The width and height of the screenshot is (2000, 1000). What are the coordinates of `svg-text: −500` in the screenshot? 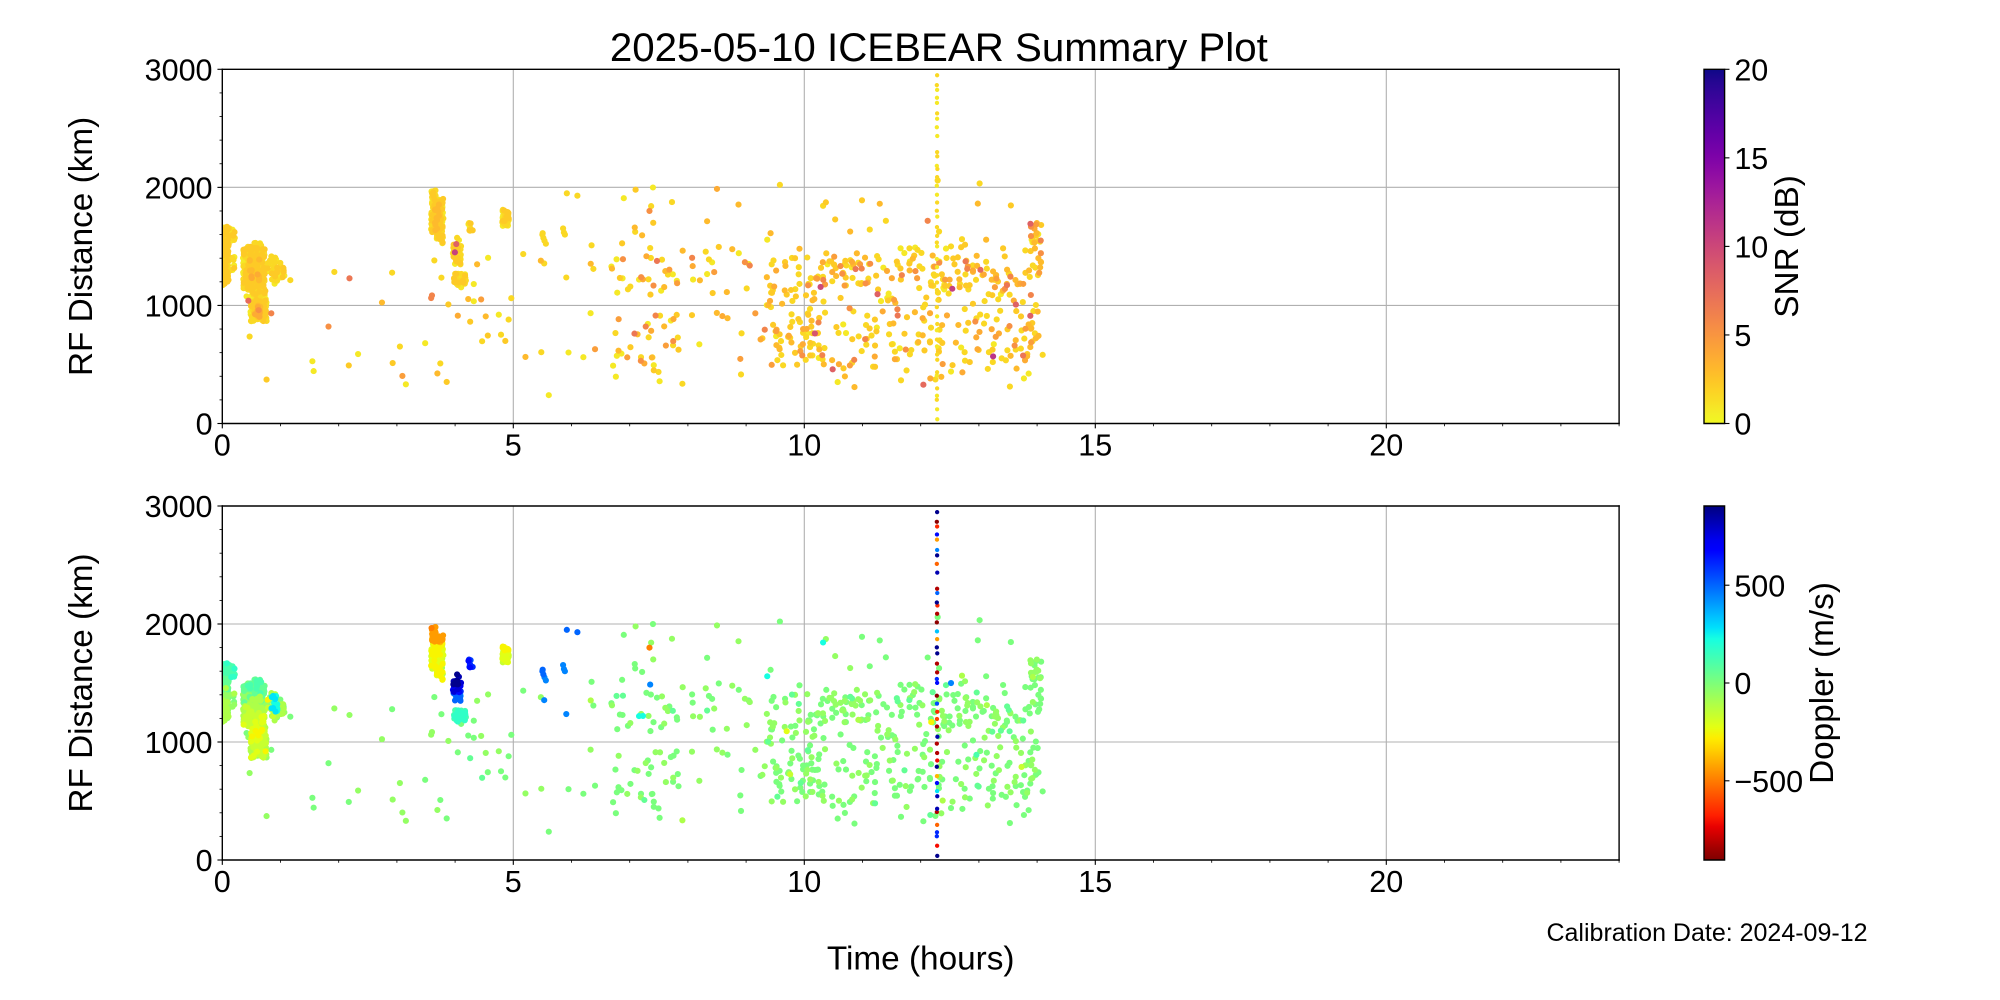 It's located at (1768, 782).